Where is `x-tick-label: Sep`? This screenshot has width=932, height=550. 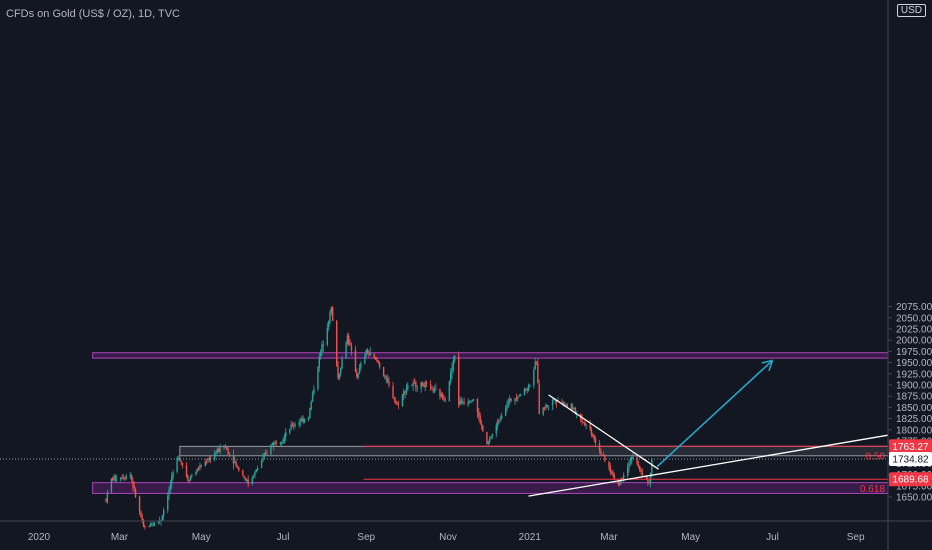
x-tick-label: Sep is located at coordinates (856, 537).